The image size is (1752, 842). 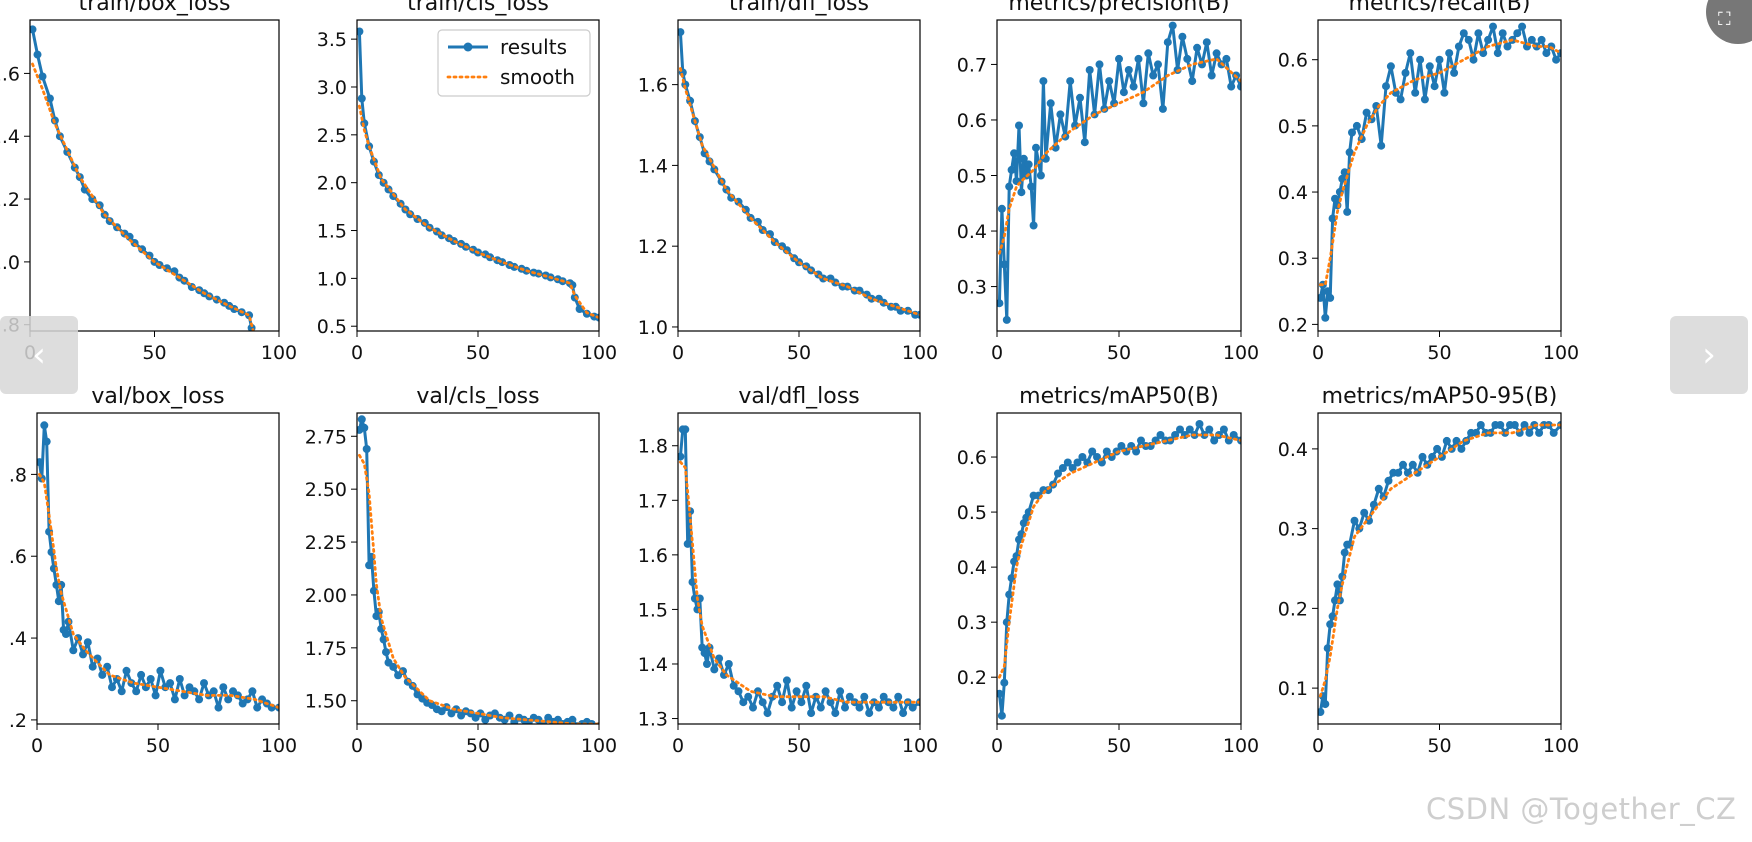 What do you see at coordinates (326, 702) in the screenshot?
I see `y-tick-label: 1.50` at bounding box center [326, 702].